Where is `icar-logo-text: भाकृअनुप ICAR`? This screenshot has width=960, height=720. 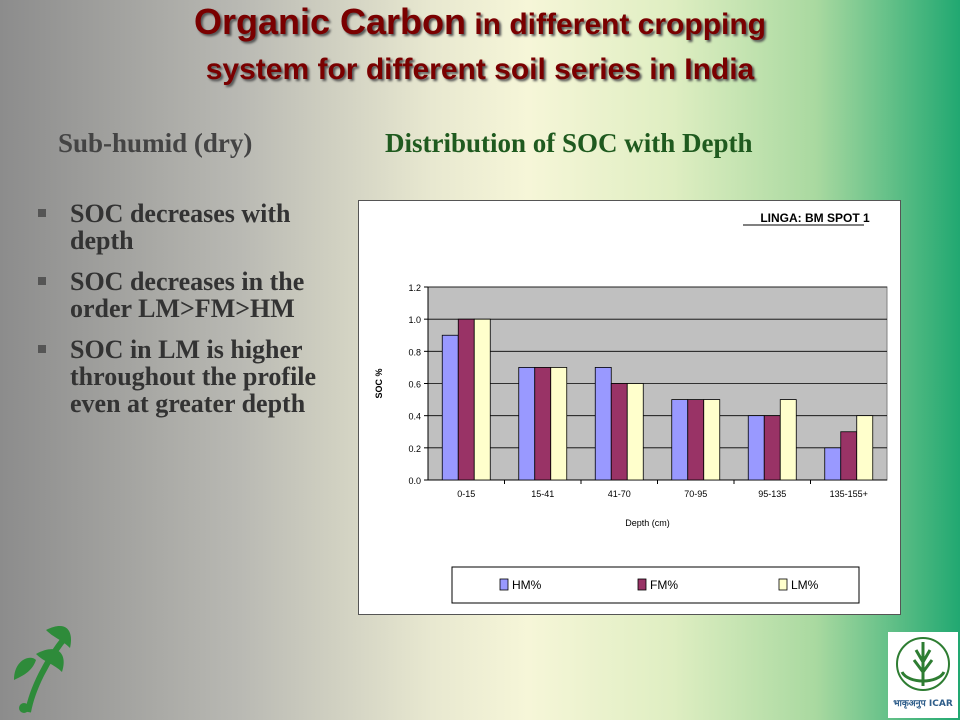 icar-logo-text: भाकृअनुप ICAR is located at coordinates (923, 704).